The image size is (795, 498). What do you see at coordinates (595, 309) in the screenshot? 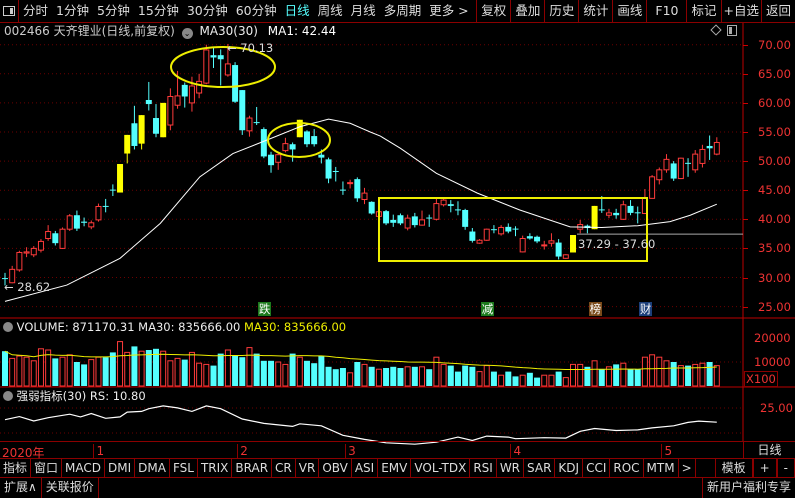
I see `event-marker: 榜` at bounding box center [595, 309].